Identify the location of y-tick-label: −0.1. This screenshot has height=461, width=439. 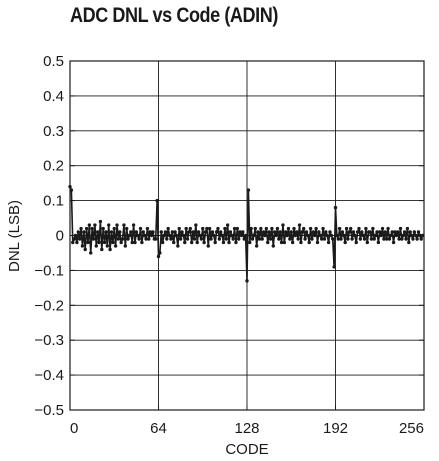
(49, 270).